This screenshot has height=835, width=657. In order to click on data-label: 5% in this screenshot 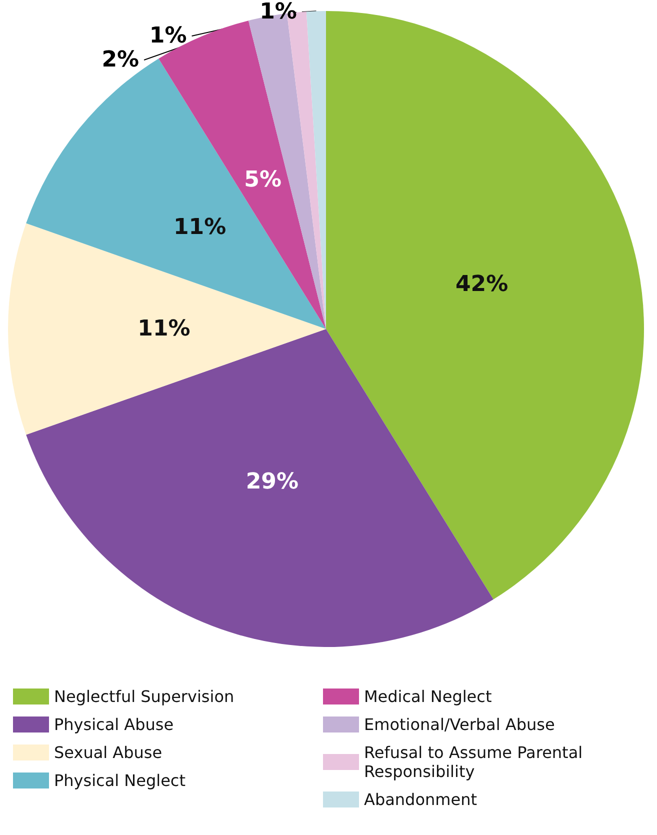, I will do `click(263, 179)`.